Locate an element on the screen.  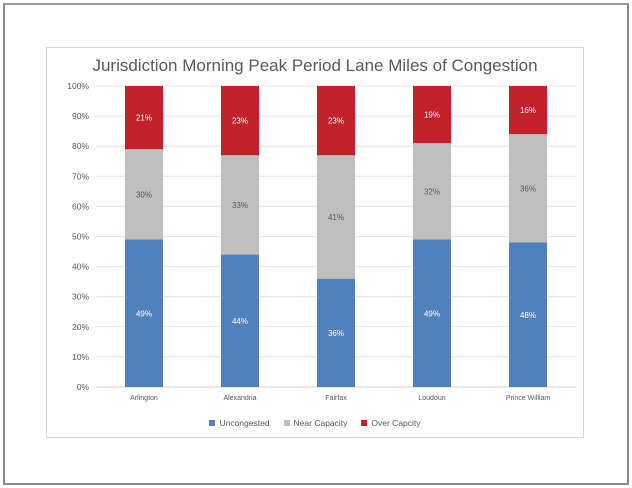
legend-item: Near Capacity is located at coordinates (315, 423).